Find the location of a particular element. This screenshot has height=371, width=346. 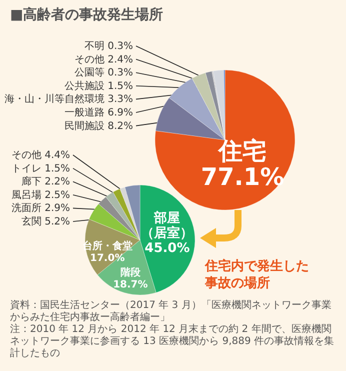

slice-label: 公園等 0.3% is located at coordinates (103, 72).